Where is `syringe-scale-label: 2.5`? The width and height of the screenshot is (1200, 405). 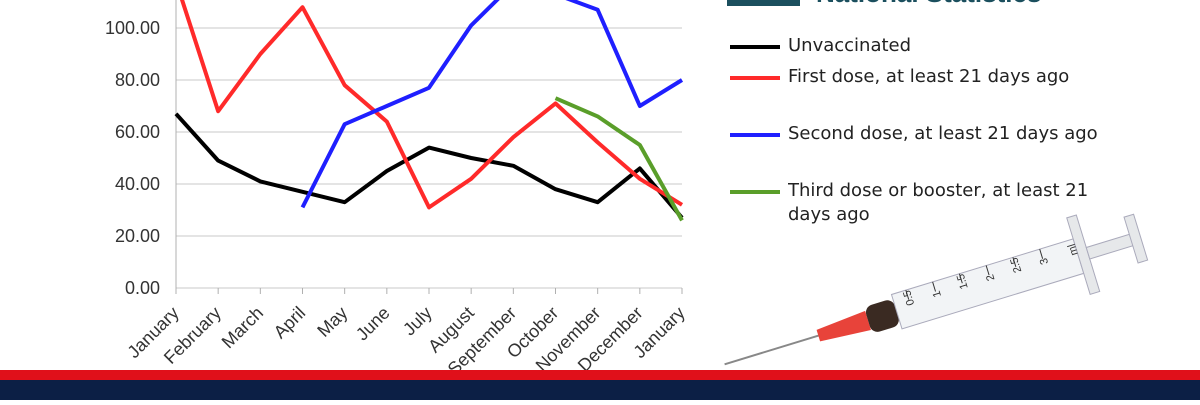 syringe-scale-label: 2.5 is located at coordinates (1016, 265).